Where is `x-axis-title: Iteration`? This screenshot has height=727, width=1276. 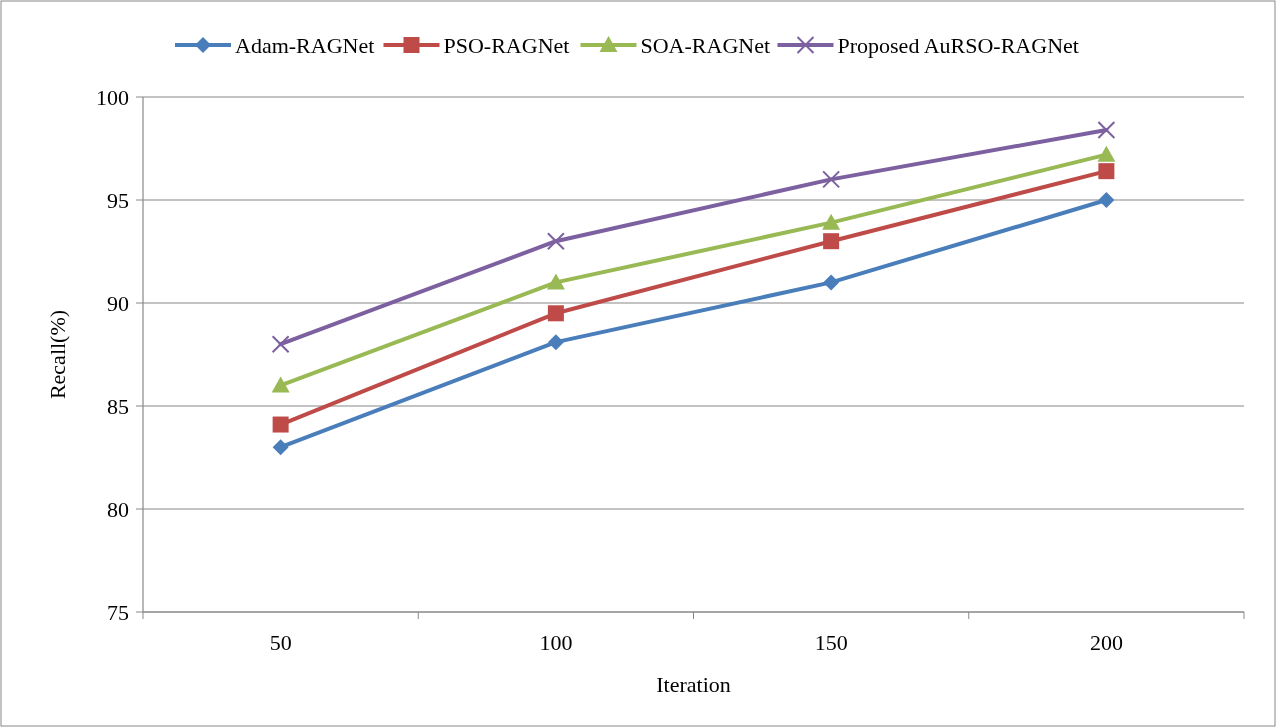
x-axis-title: Iteration is located at coordinates (693, 684).